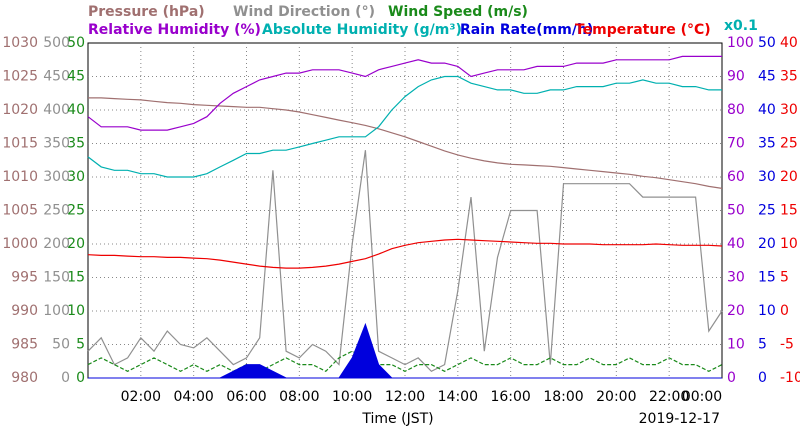 Image resolution: width=800 pixels, height=434 pixels. What do you see at coordinates (20, 211) in the screenshot?
I see `y-tick-label: 1005` at bounding box center [20, 211].